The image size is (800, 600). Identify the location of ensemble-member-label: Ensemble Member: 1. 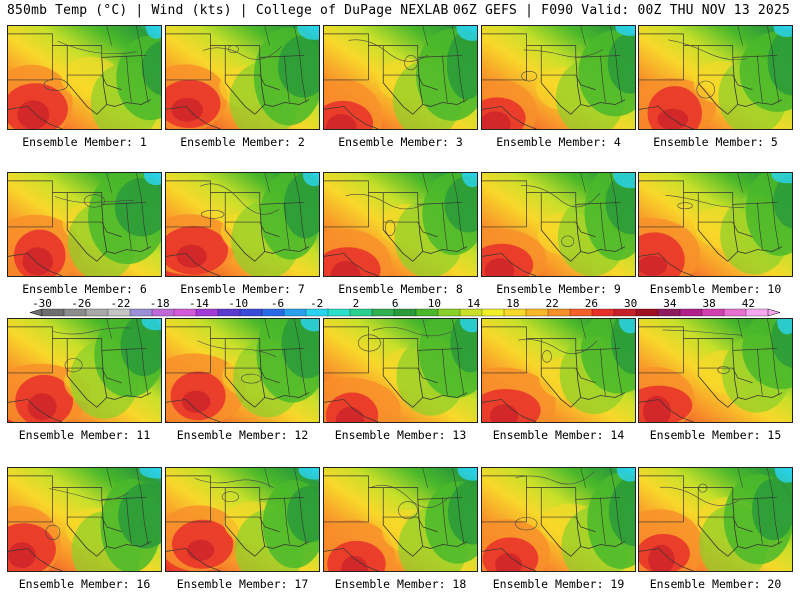
(84, 142).